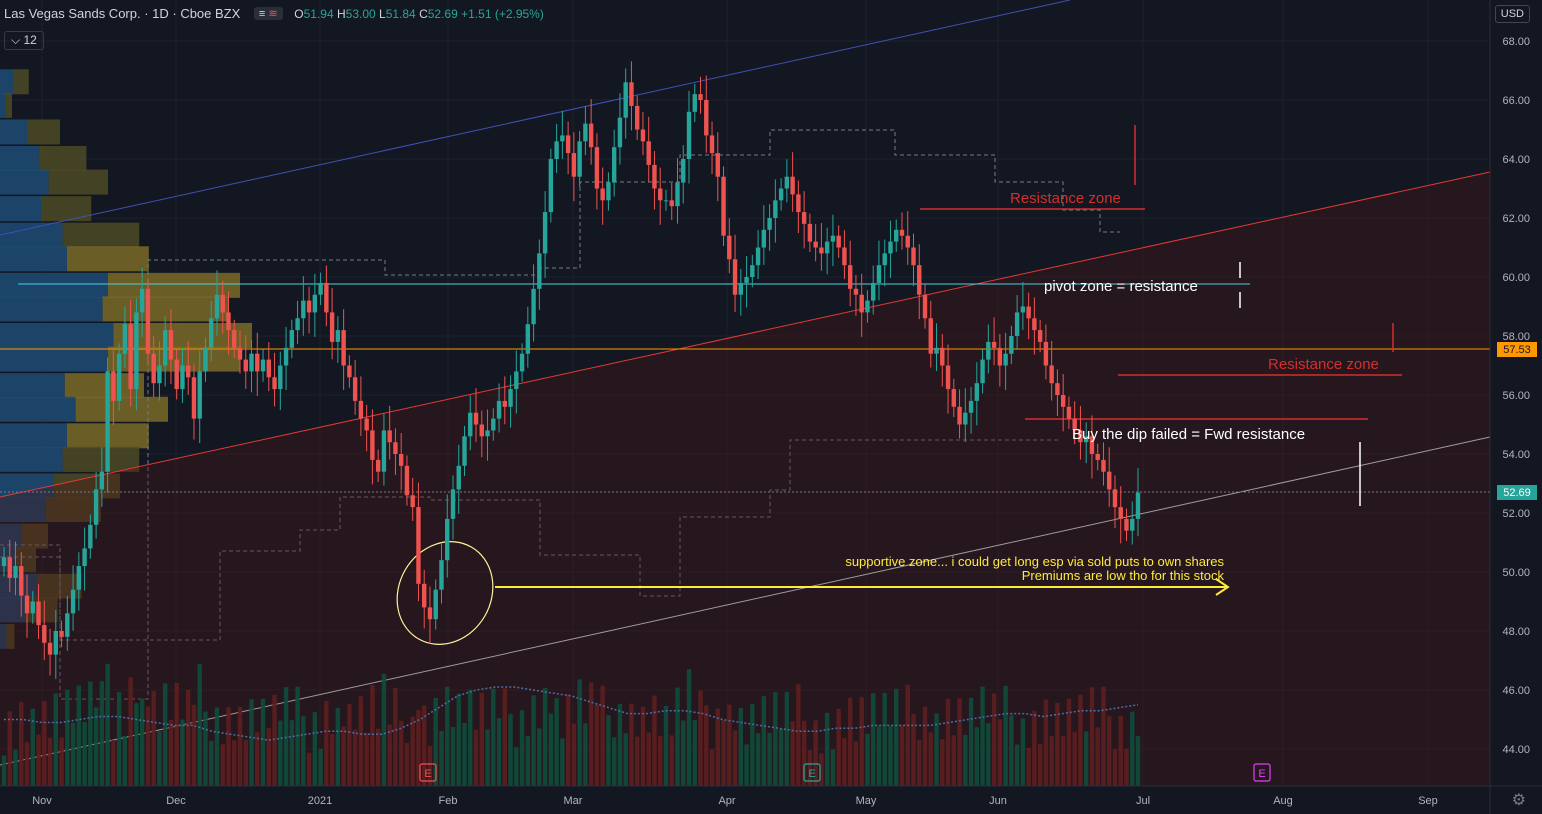 The width and height of the screenshot is (1542, 814). I want to click on level-label-bg, so click(1517, 349).